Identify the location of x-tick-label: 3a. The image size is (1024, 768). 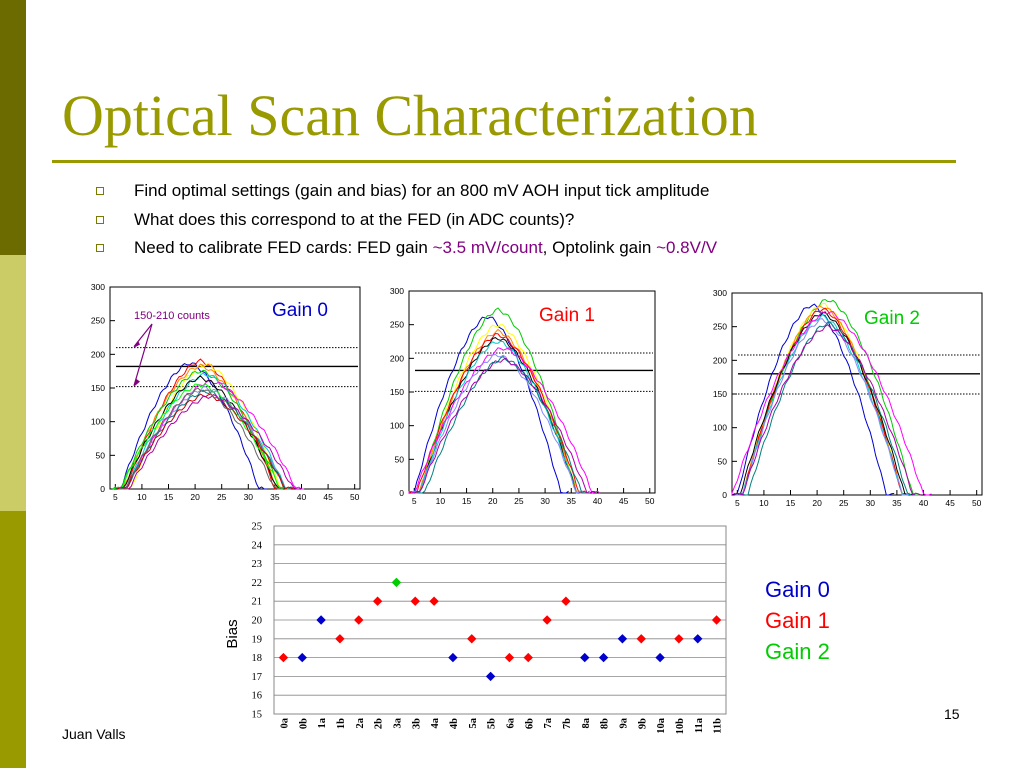
(397, 722).